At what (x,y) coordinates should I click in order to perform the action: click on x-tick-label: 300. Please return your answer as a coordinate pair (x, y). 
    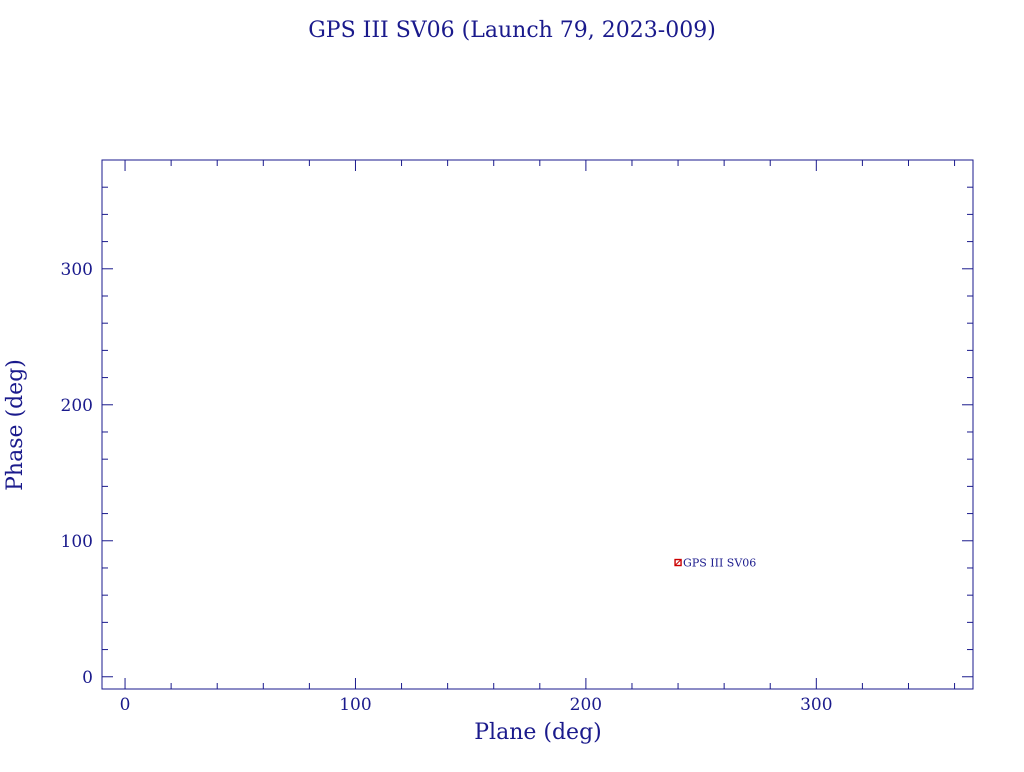
    Looking at the image, I should click on (816, 705).